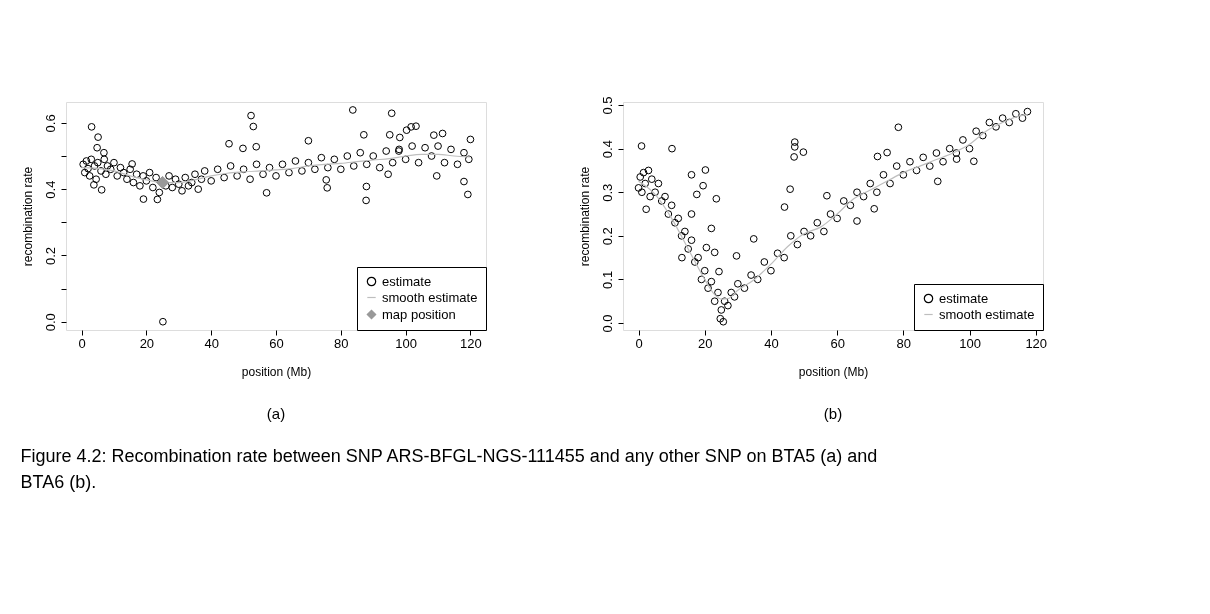 Image resolution: width=1210 pixels, height=614 pixels. I want to click on text: (a), so click(276, 413).